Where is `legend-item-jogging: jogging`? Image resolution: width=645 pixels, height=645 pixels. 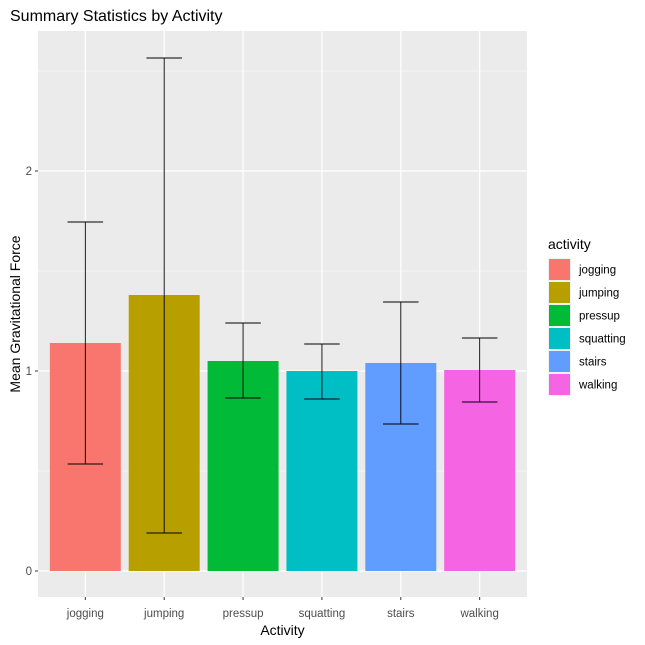
legend-item-jogging: jogging is located at coordinates (582, 269).